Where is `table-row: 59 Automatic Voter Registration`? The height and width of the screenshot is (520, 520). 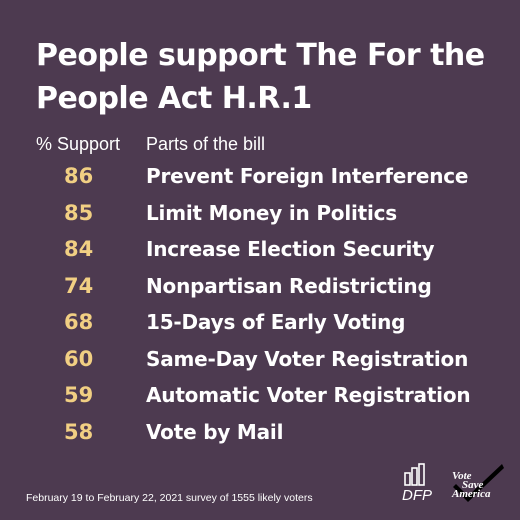
table-row: 59 Automatic Voter Registration is located at coordinates (260, 397).